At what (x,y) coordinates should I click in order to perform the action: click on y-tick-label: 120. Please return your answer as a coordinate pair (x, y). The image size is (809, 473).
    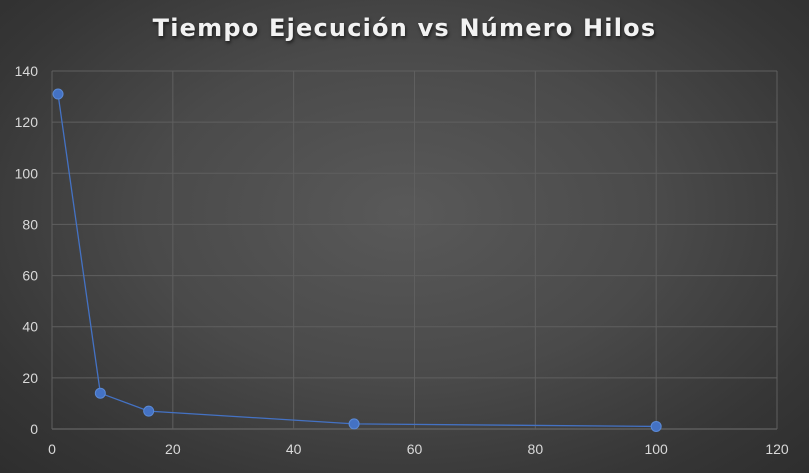
    Looking at the image, I should click on (27, 122).